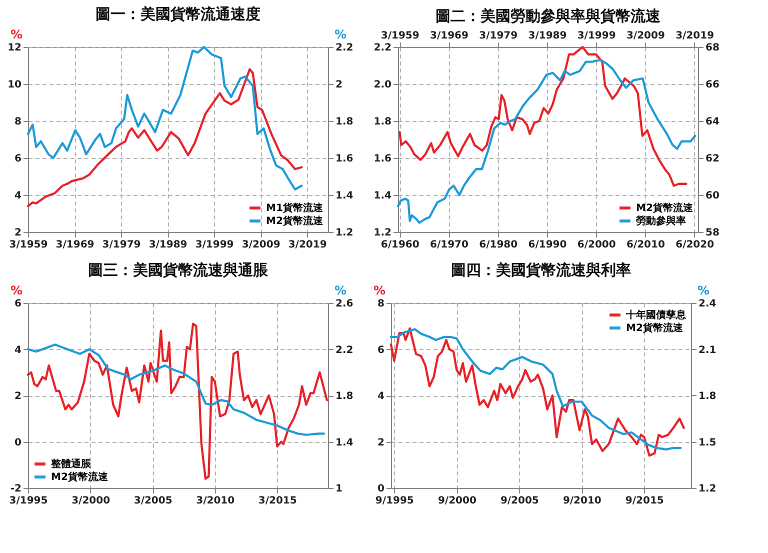 This screenshot has width=768, height=553. What do you see at coordinates (383, 85) in the screenshot?
I see `y-tick-label: 2.0` at bounding box center [383, 85].